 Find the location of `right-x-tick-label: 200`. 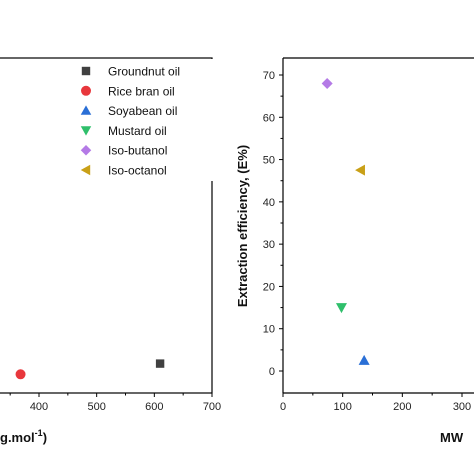

right-x-tick-label: 200 is located at coordinates (402, 407).